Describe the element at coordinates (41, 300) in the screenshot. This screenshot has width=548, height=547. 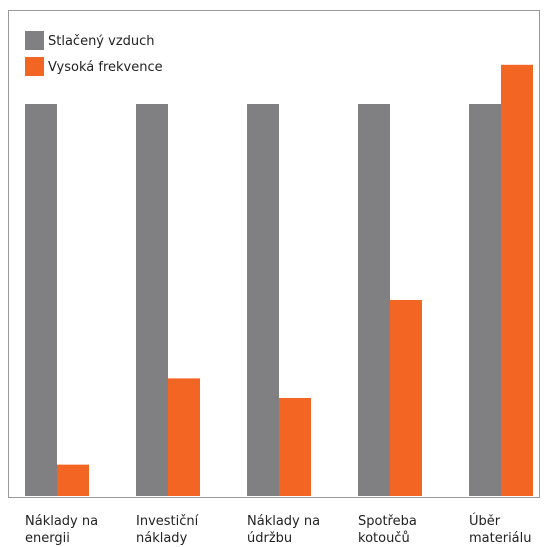
I see `bar-series1-cat1` at that location.